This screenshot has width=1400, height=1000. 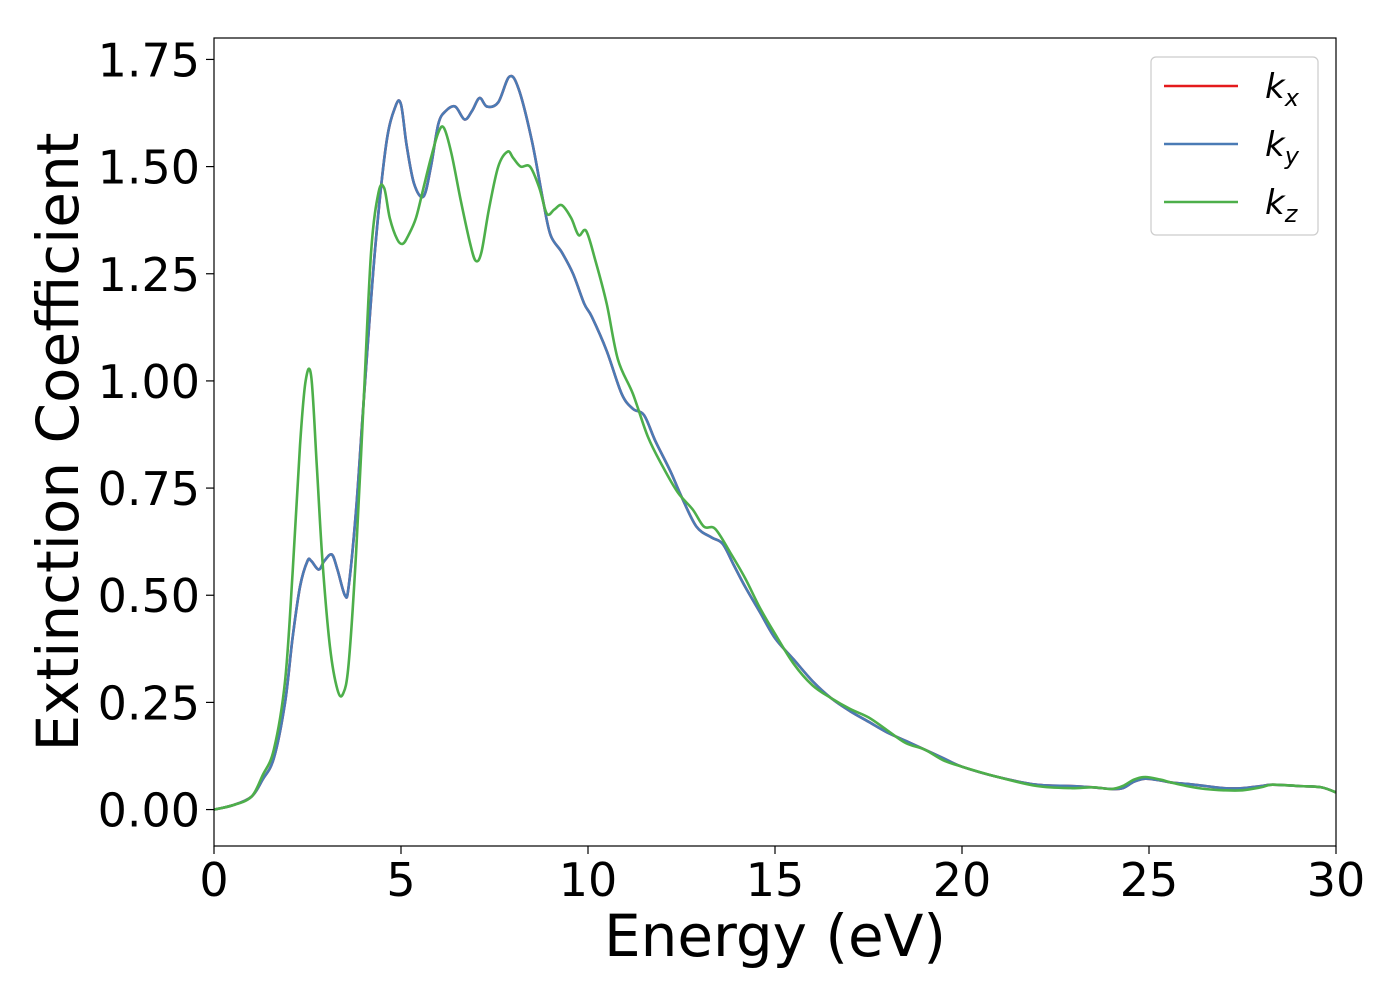 What do you see at coordinates (149, 489) in the screenshot?
I see `y-tick-label: 0.75` at bounding box center [149, 489].